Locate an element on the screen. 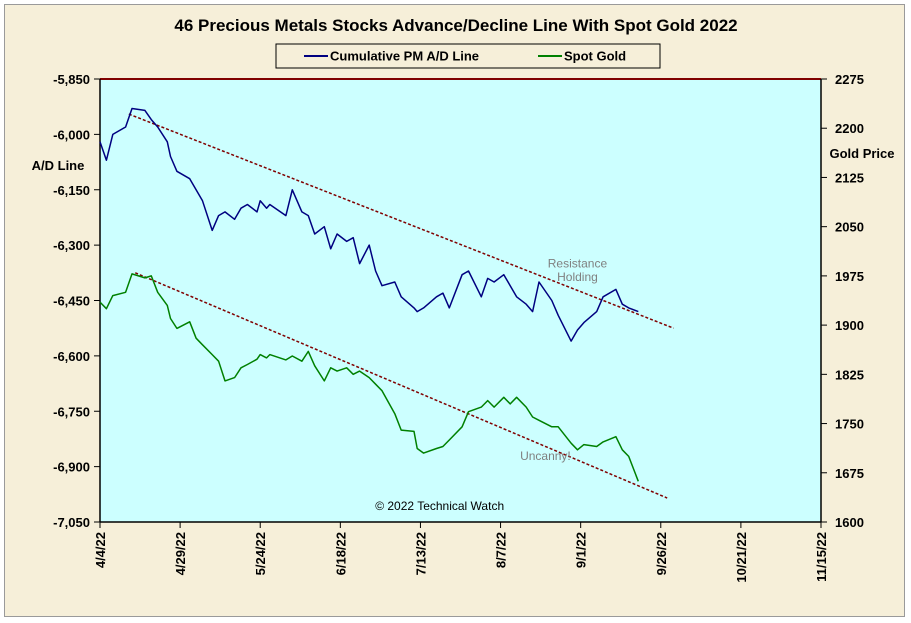 The width and height of the screenshot is (911, 623). x-tick-label: 5/24/22 is located at coordinates (260, 553).